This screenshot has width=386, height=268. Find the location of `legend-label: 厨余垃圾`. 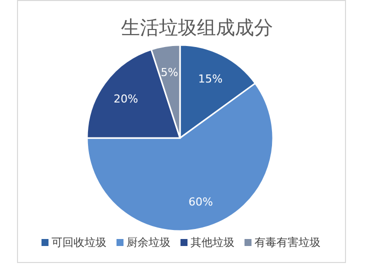

legend-label: 厨余垃圾 is located at coordinates (148, 242).